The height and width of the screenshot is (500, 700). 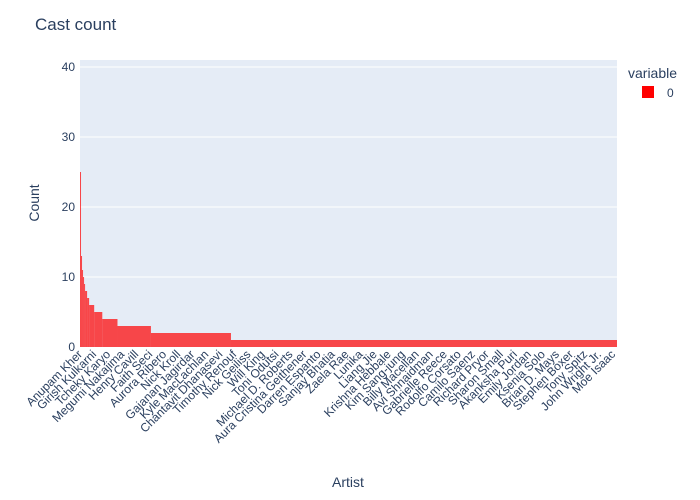 I want to click on legend-swatch, so click(x=648, y=92).